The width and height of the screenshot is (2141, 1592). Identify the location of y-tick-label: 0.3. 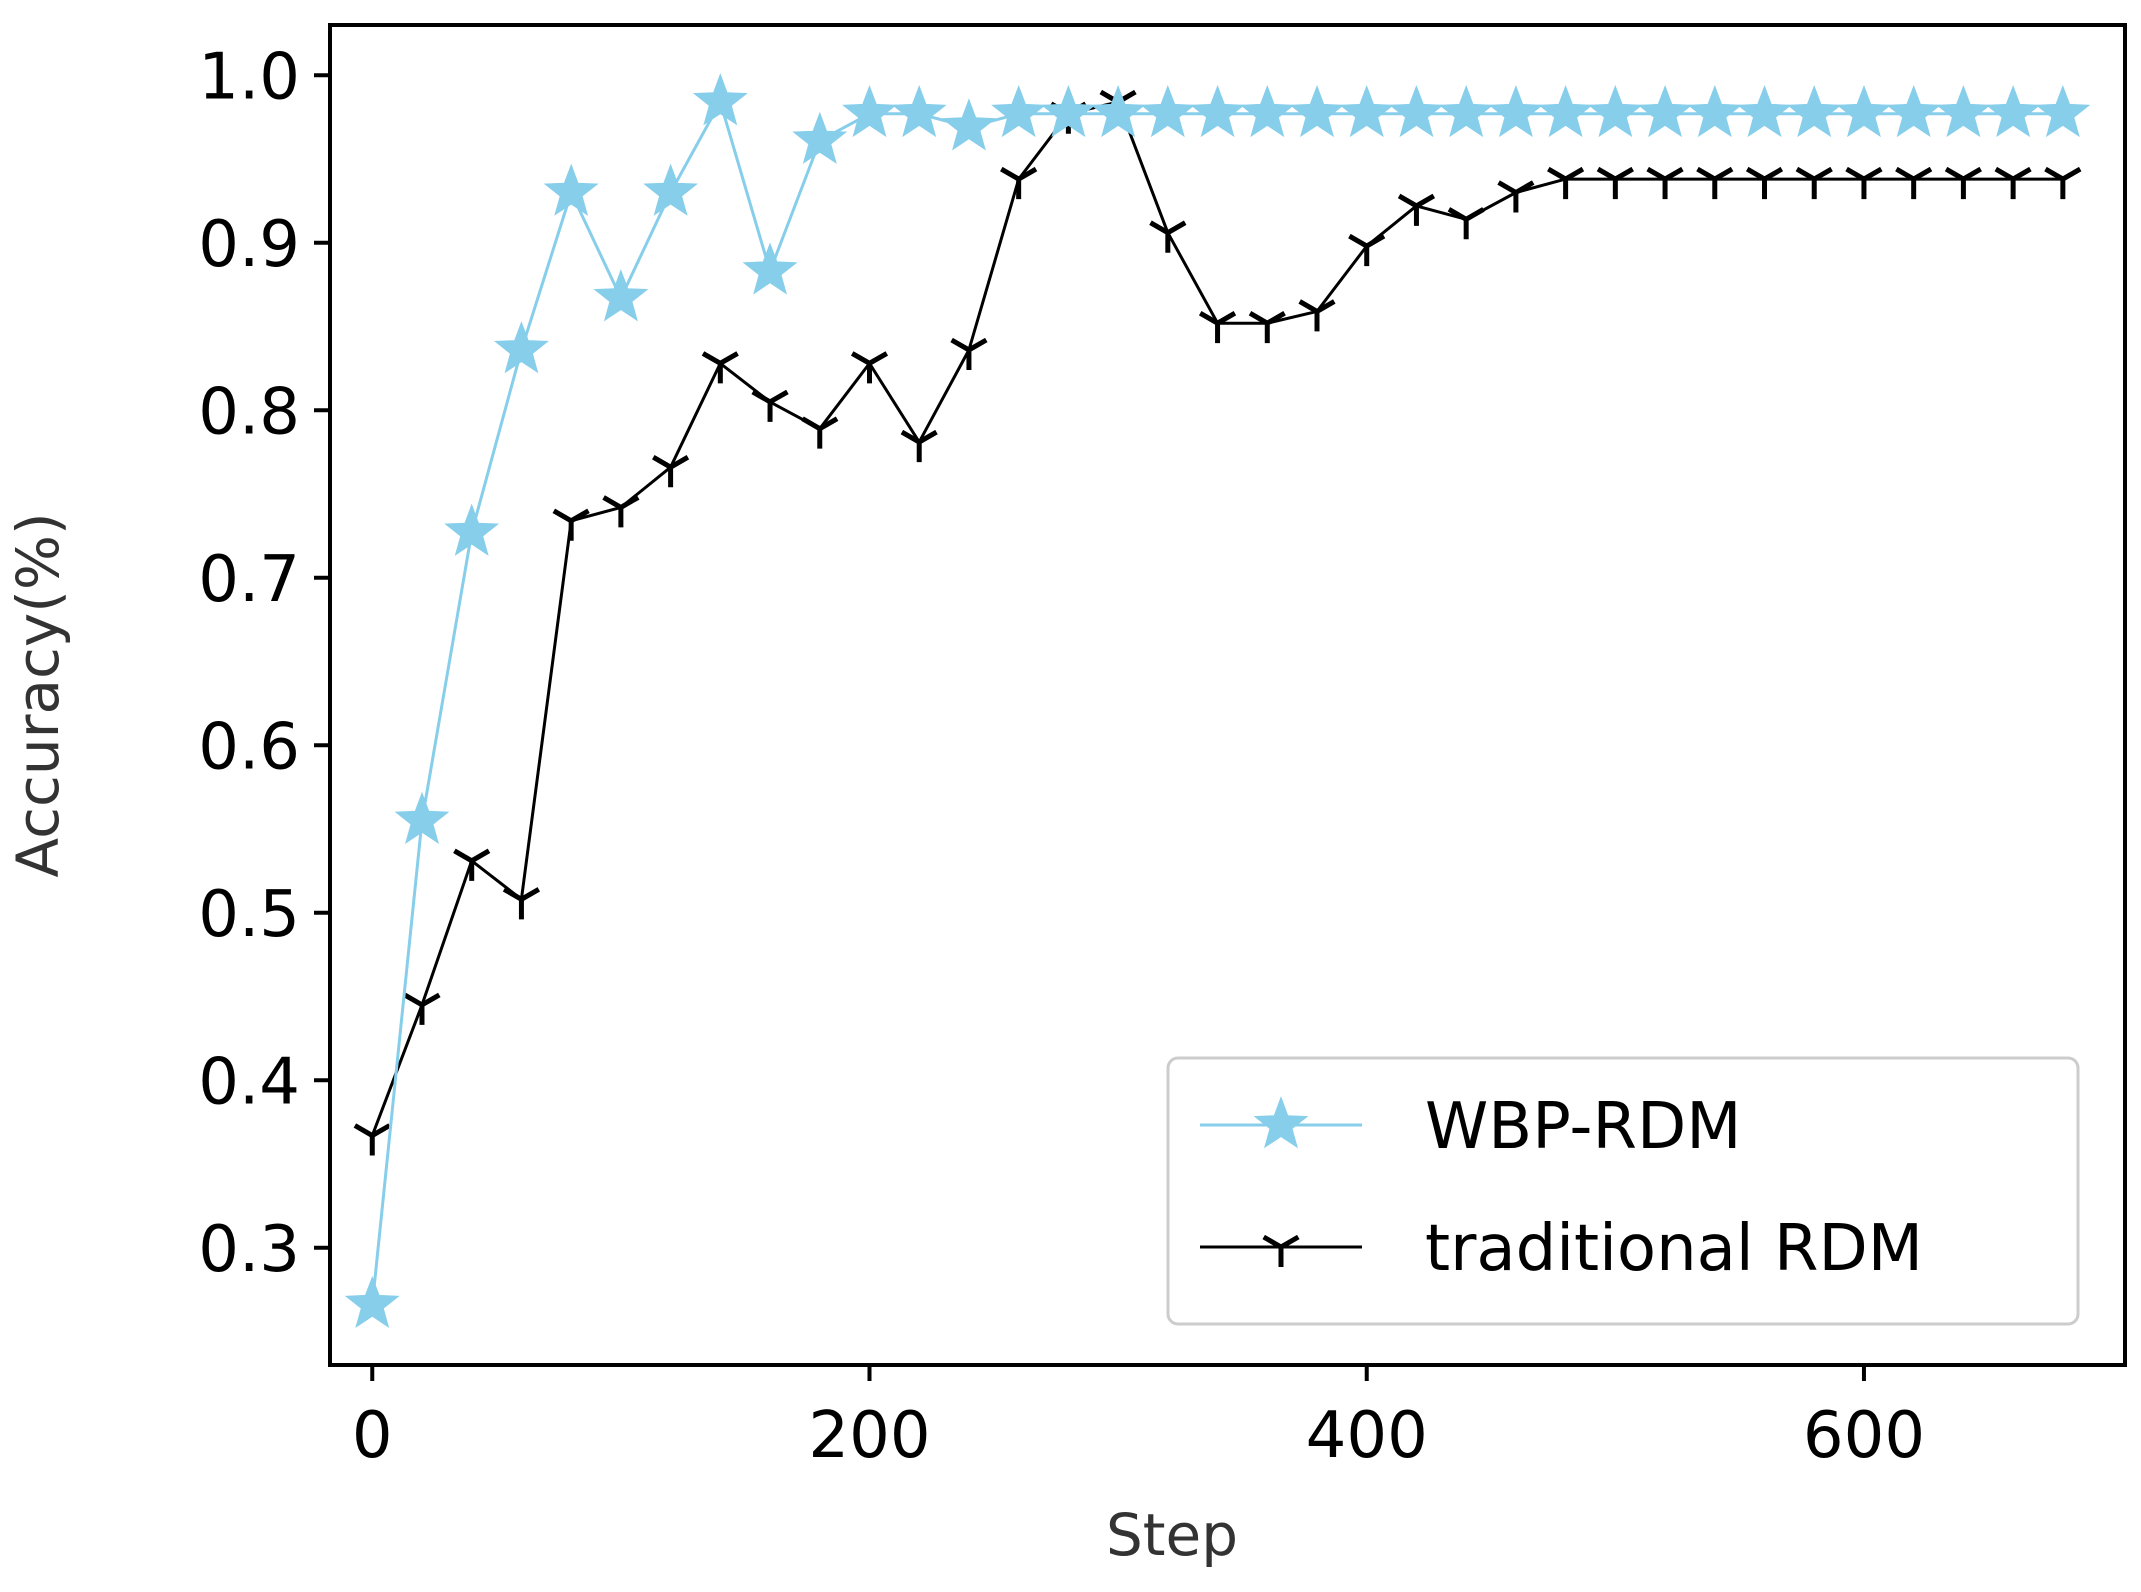
(249, 1250).